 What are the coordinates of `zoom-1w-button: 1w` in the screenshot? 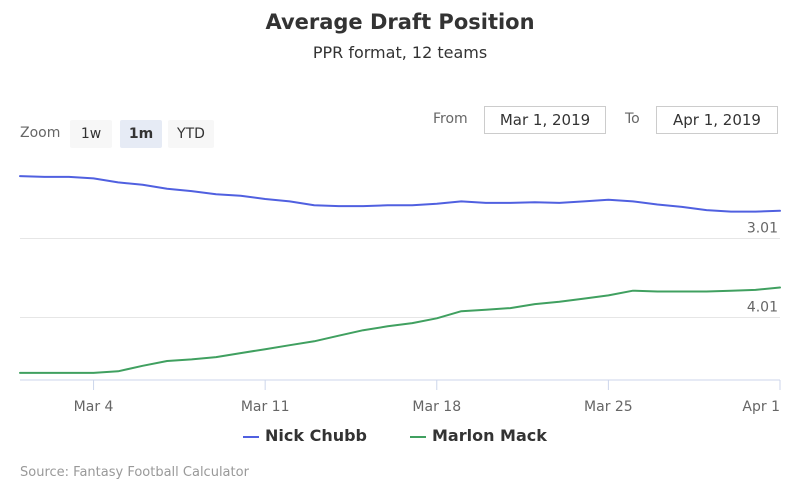 It's located at (91, 134).